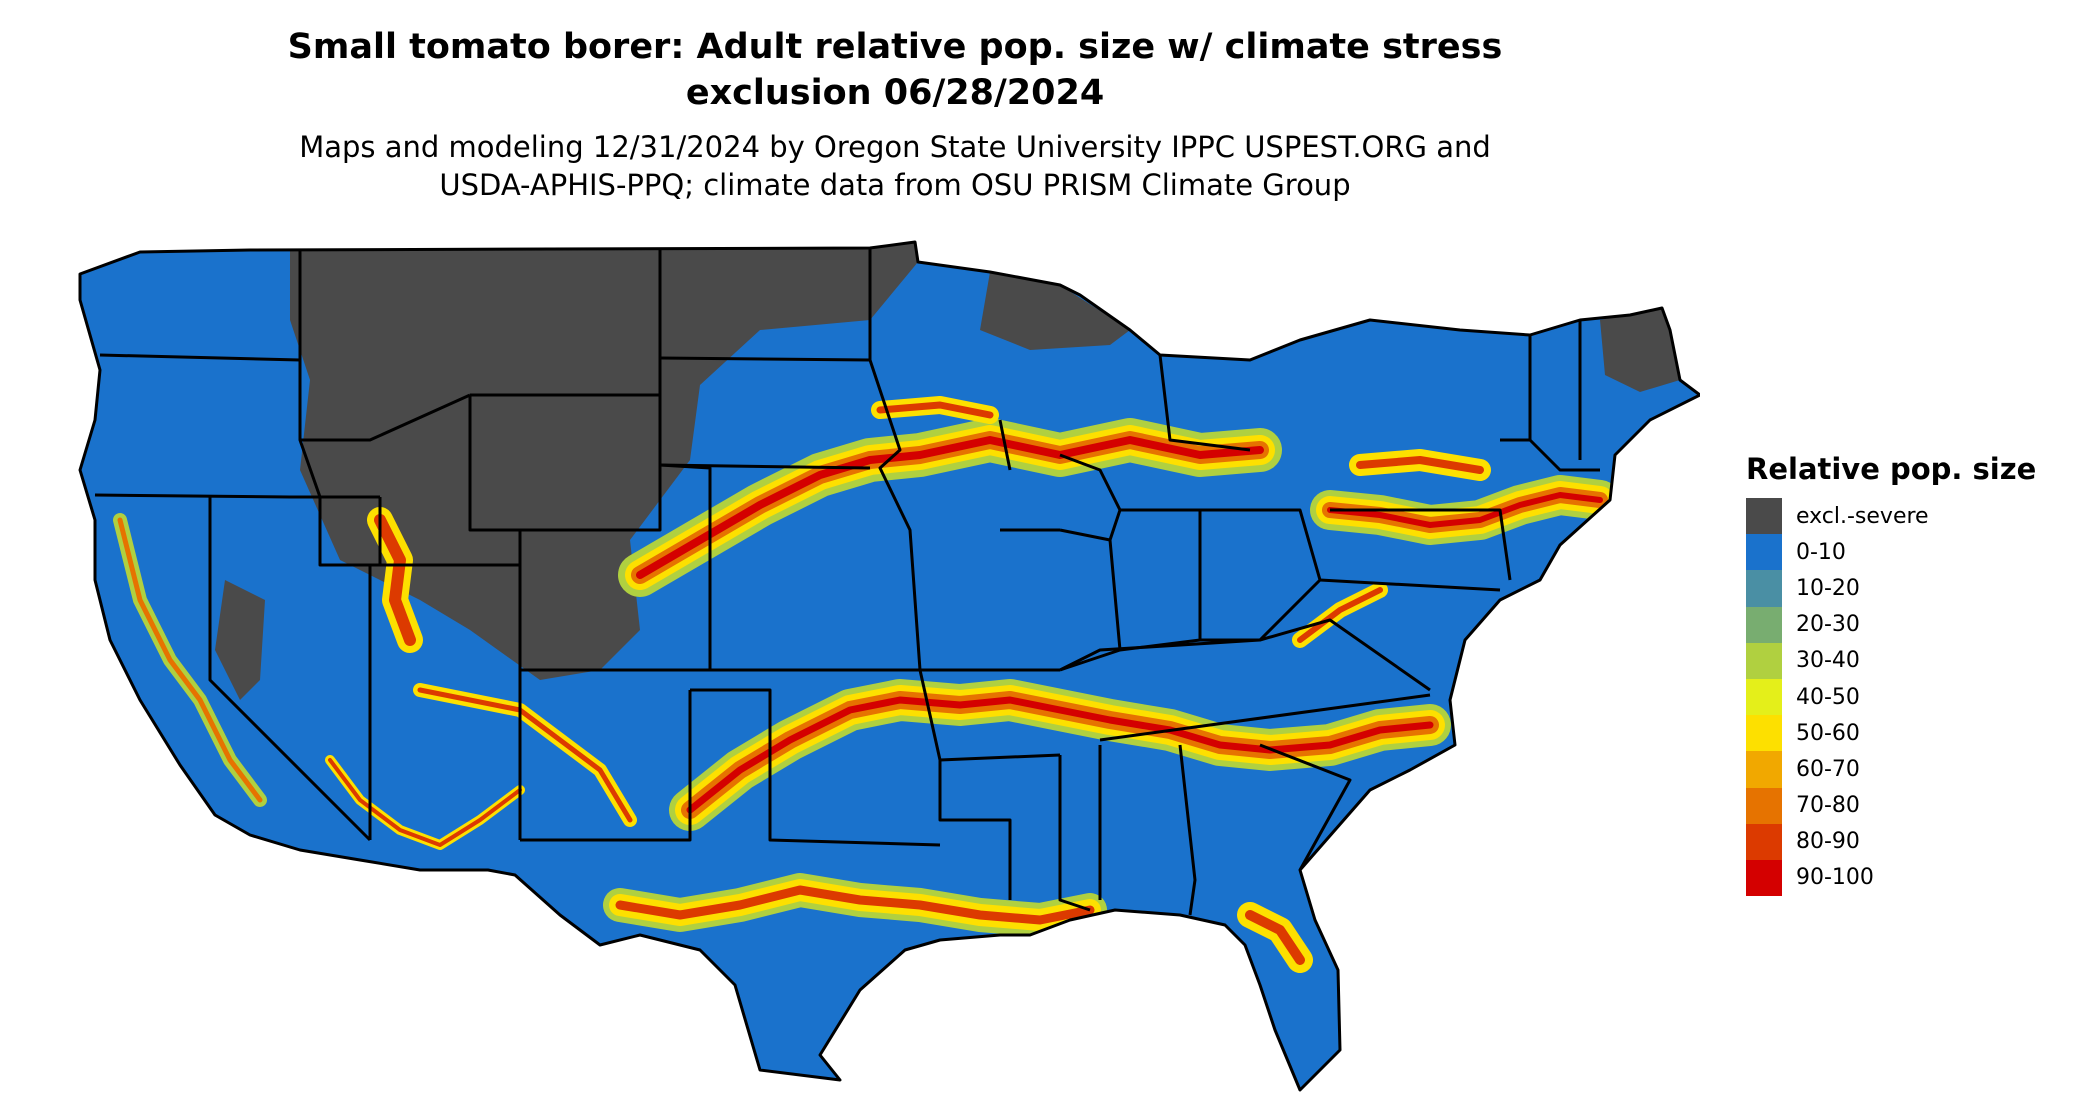 This screenshot has width=2100, height=1116. What do you see at coordinates (1828, 625) in the screenshot?
I see `legend-label: 20-30` at bounding box center [1828, 625].